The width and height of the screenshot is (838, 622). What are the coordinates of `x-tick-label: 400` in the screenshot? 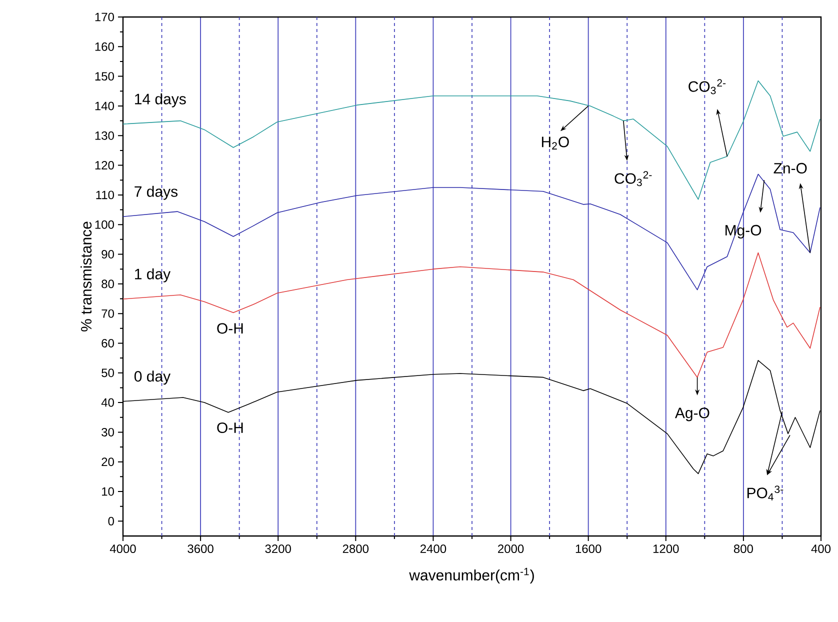 It's located at (821, 549).